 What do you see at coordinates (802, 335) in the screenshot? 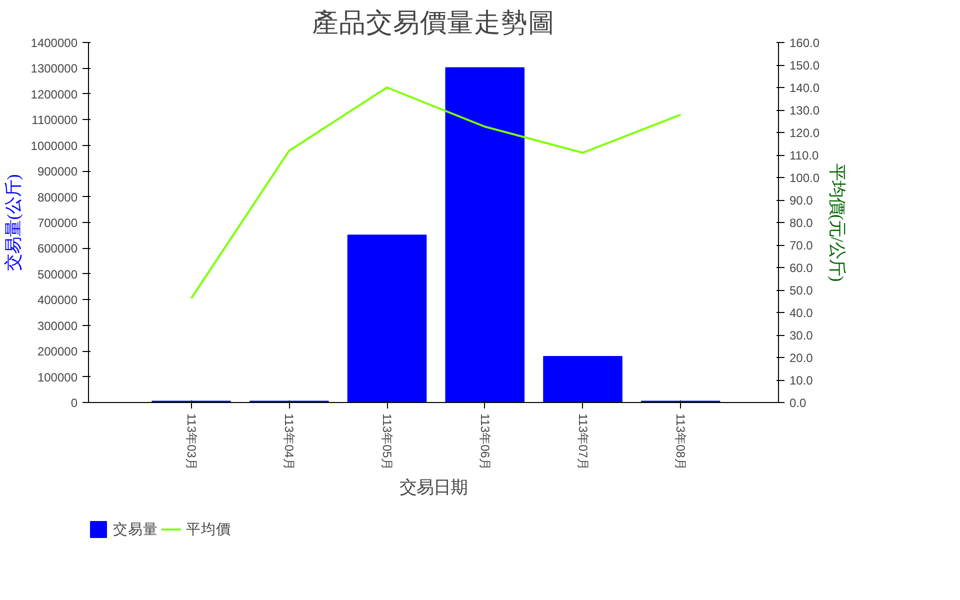
I see `y2-tick-label: 30.0` at bounding box center [802, 335].